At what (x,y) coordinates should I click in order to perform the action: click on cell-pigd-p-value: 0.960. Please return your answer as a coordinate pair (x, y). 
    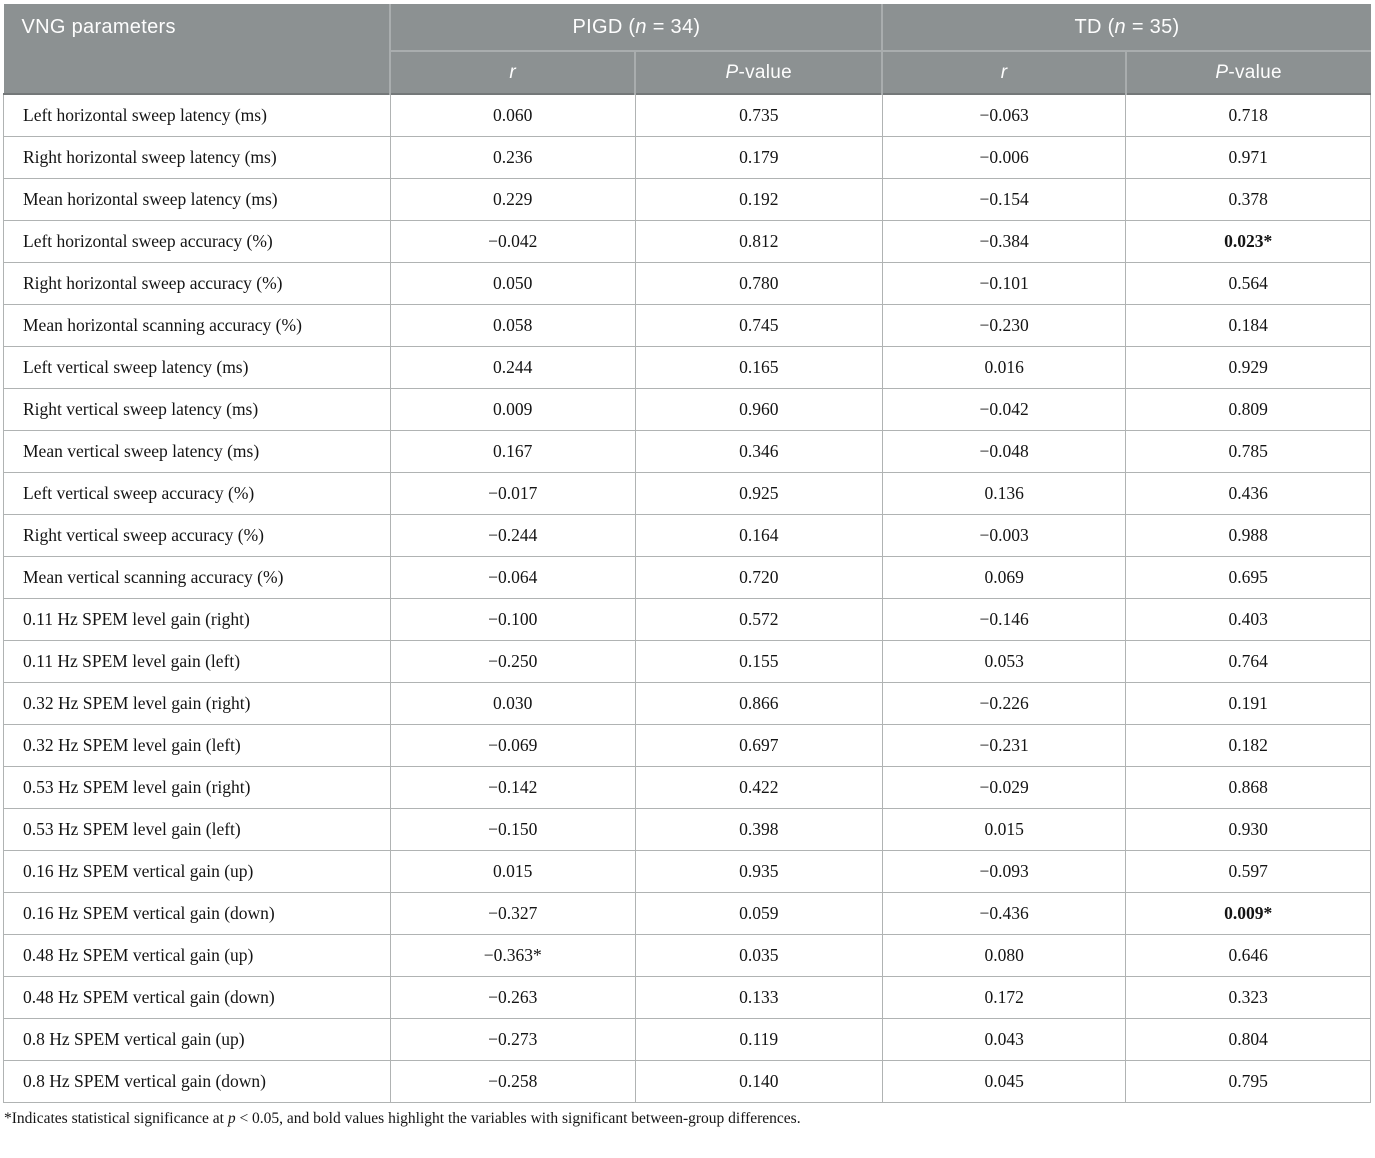
    Looking at the image, I should click on (759, 409).